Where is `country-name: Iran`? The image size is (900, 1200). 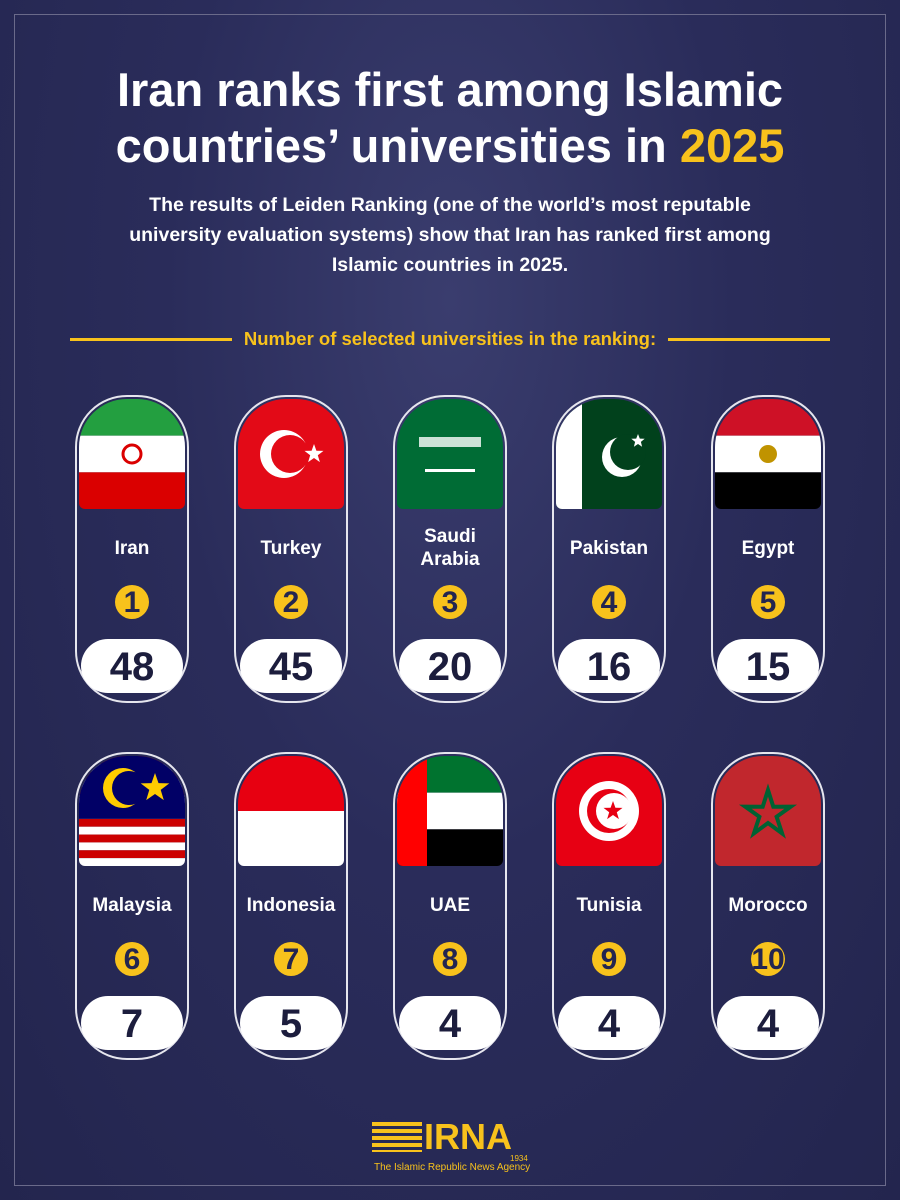
country-name: Iran is located at coordinates (132, 548).